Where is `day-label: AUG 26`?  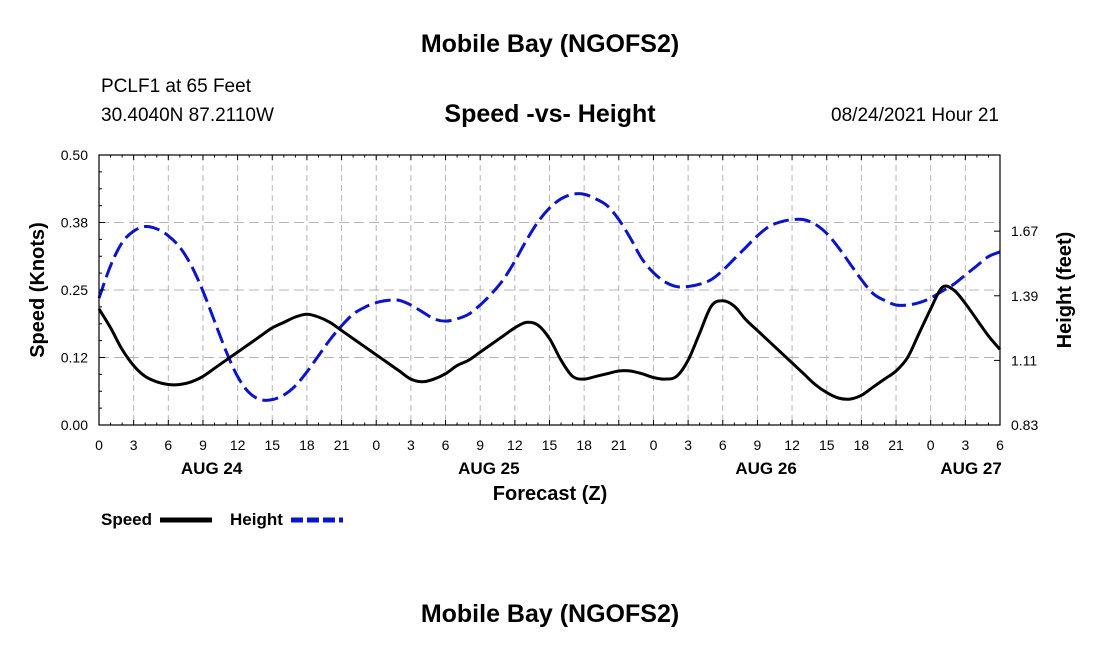
day-label: AUG 26 is located at coordinates (765, 468).